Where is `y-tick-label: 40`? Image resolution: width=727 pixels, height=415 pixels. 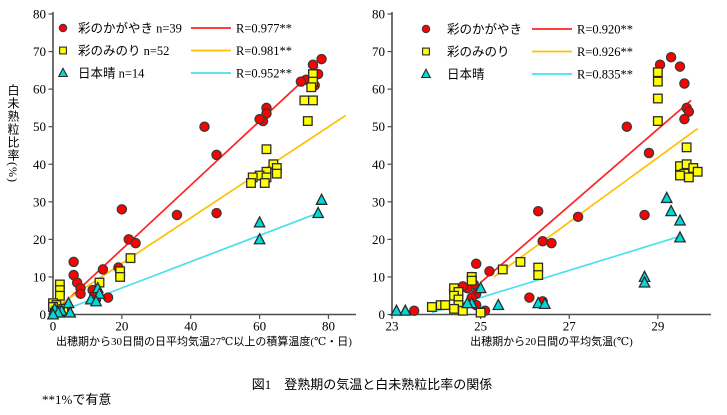
y-tick-label: 40 is located at coordinates (378, 164).